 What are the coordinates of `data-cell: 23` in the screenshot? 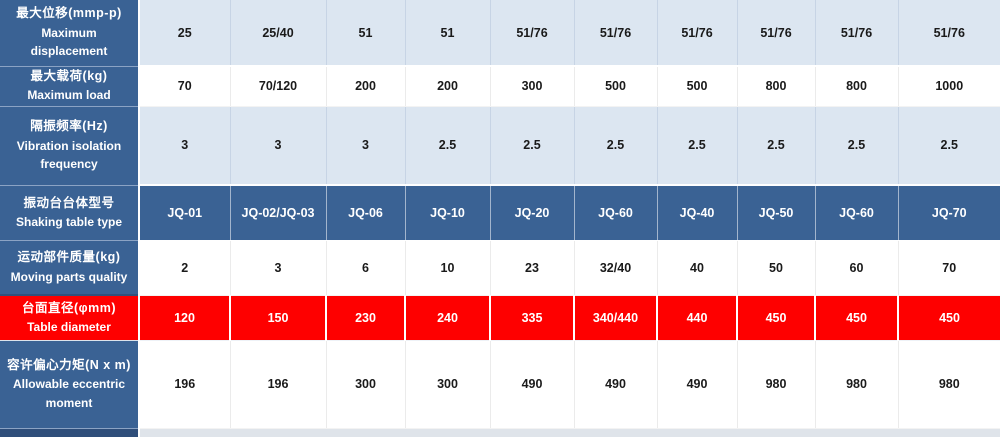 It's located at (532, 268).